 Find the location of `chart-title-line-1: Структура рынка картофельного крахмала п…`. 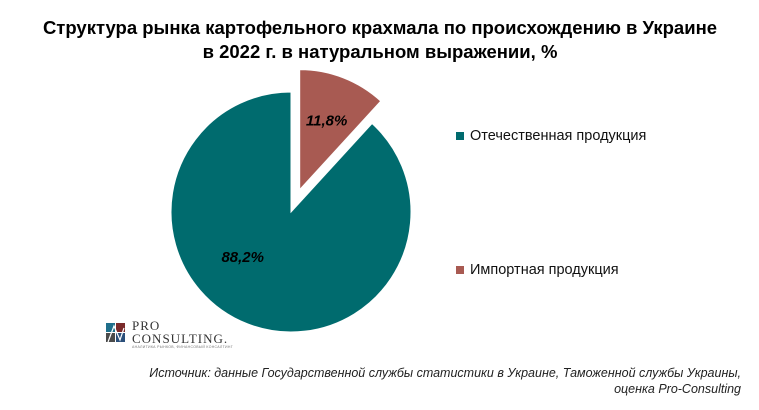

chart-title-line-1: Структура рынка картофельного крахмала п… is located at coordinates (380, 27).